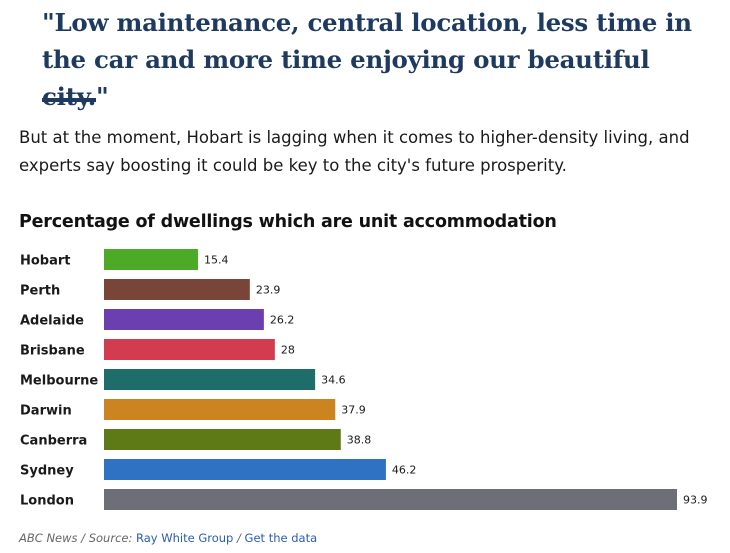 The image size is (730, 553). What do you see at coordinates (112, 538) in the screenshot?
I see `source-label: Source:` at bounding box center [112, 538].